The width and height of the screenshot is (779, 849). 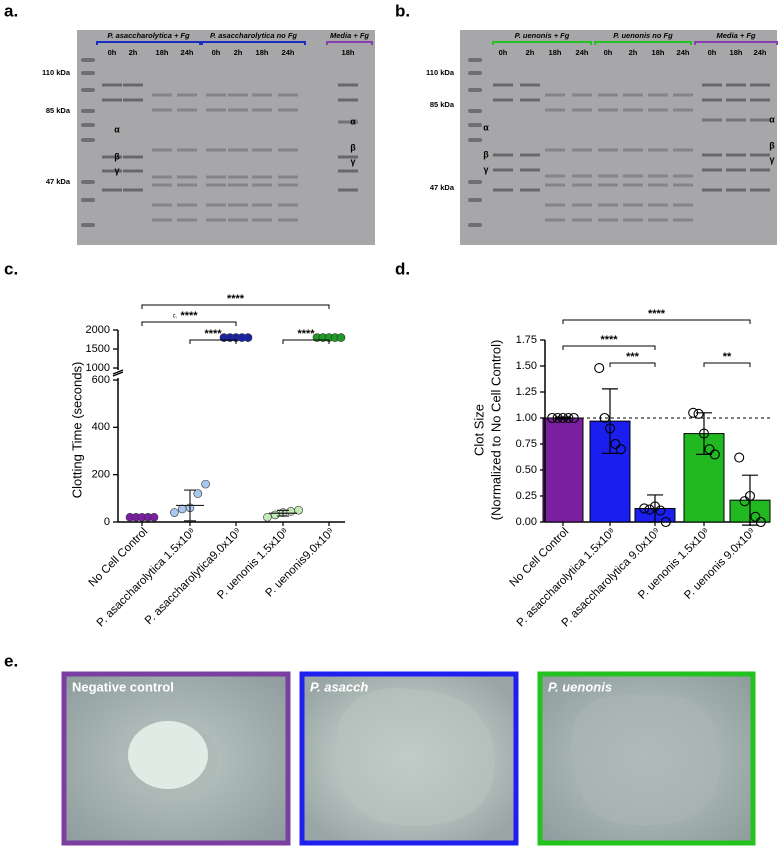 I want to click on band-label: α, so click(x=353, y=121).